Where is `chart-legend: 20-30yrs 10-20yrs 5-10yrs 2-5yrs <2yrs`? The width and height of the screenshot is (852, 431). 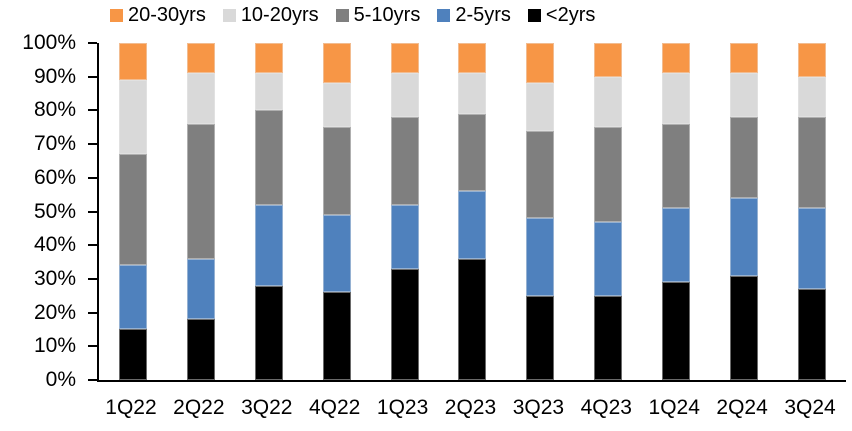 chart-legend: 20-30yrs 10-20yrs 5-10yrs 2-5yrs <2yrs is located at coordinates (352, 15).